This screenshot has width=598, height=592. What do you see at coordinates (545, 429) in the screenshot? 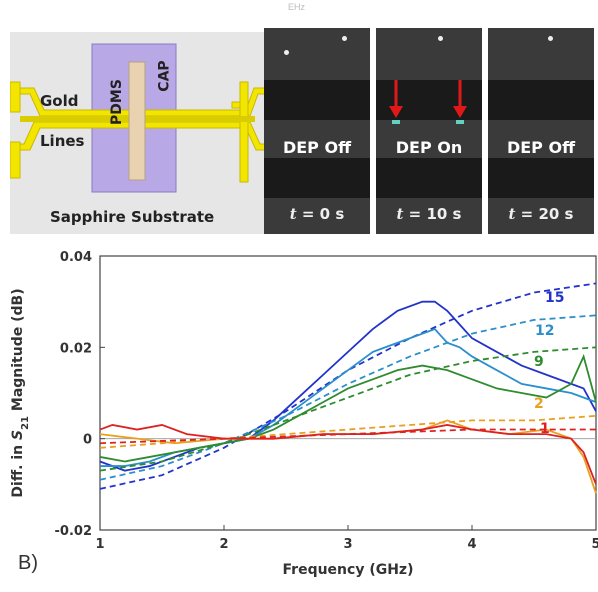
I see `series-label-1: 1` at bounding box center [545, 429].